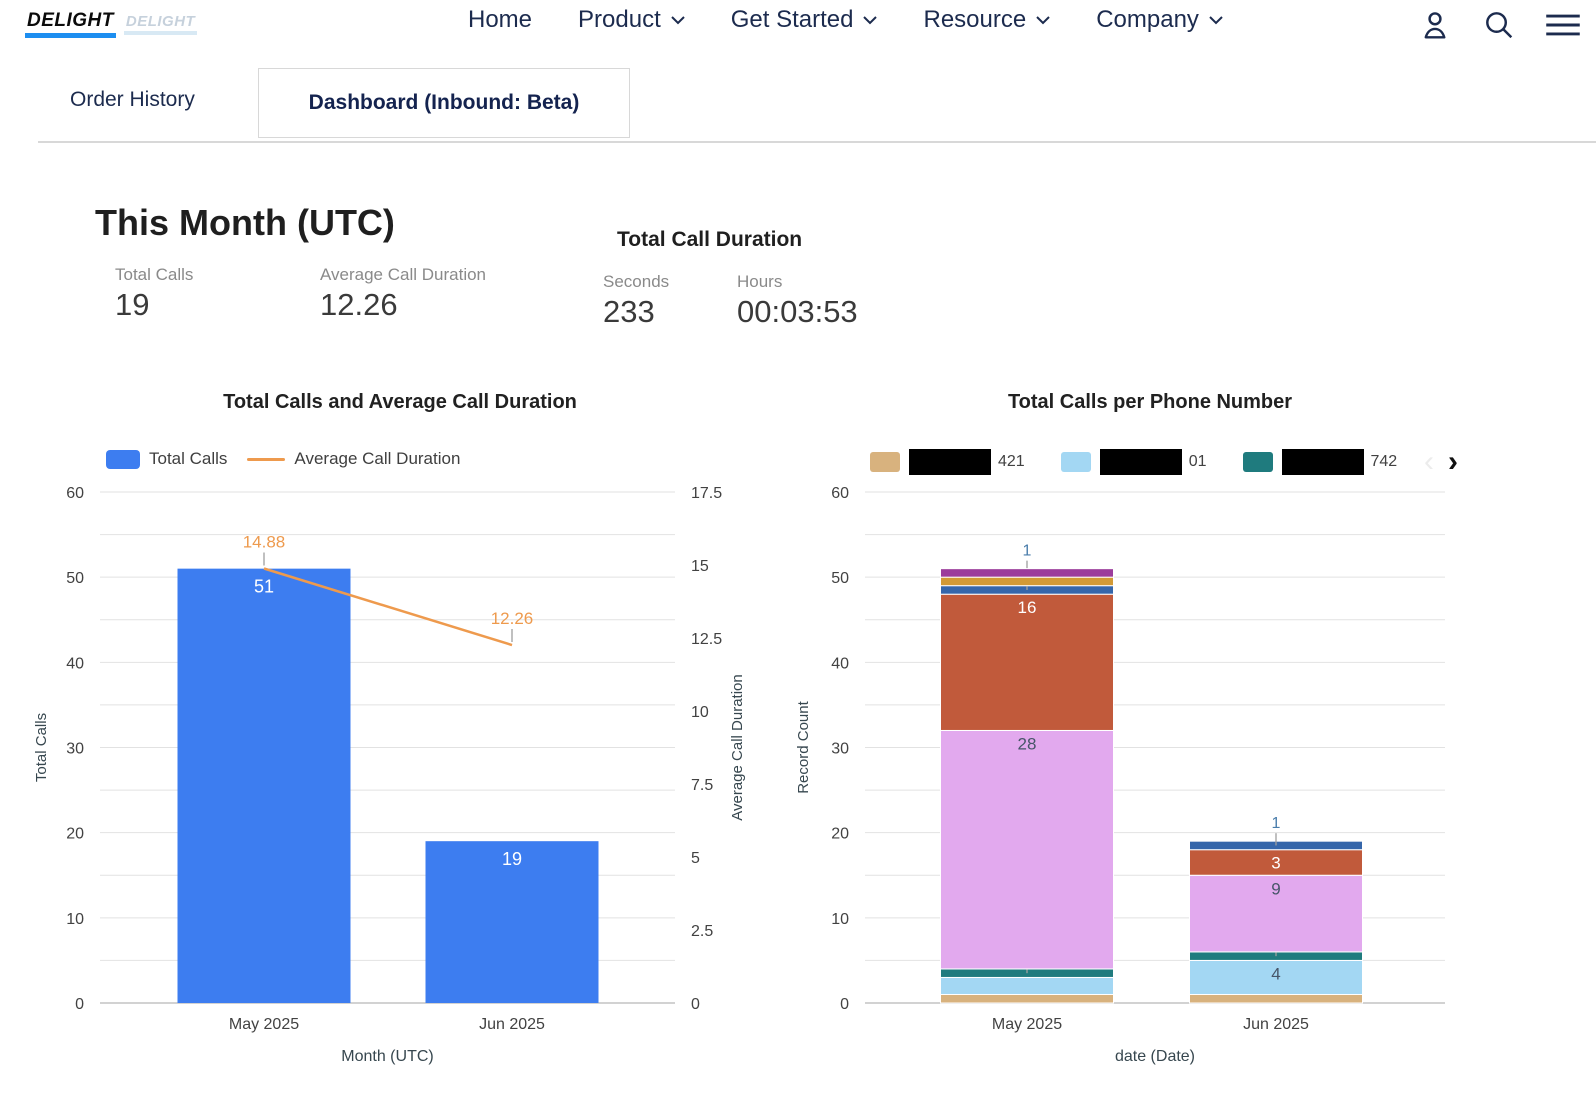  Describe the element at coordinates (631, 20) in the screenshot. I see `nav-item-product: Product` at that location.